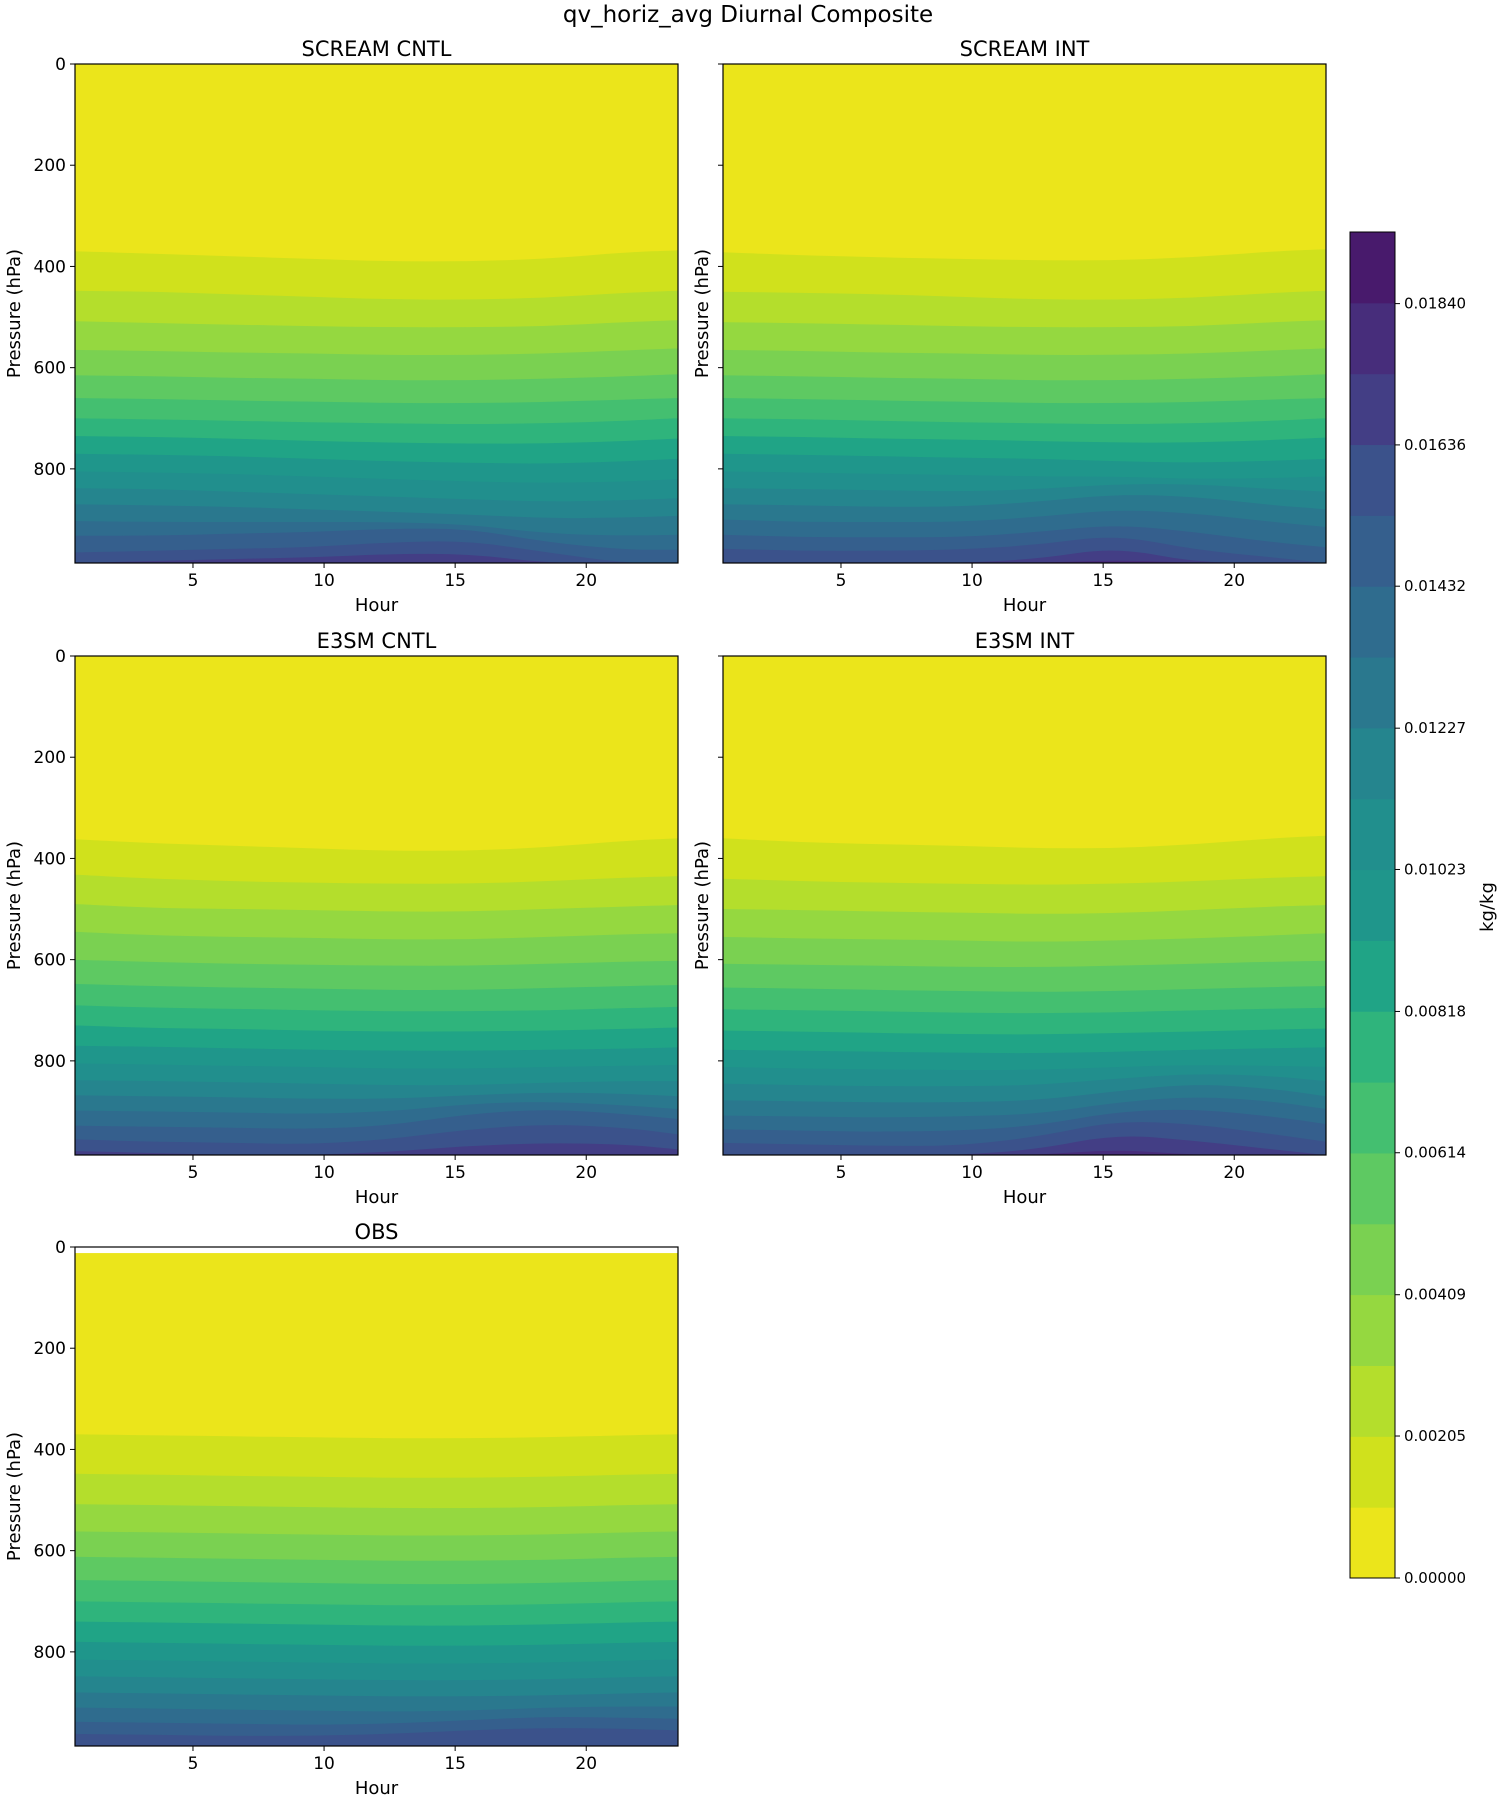 This screenshot has width=1500, height=1800. What do you see at coordinates (748, 15) in the screenshot?
I see `figure-title: qv_horiz_avg Diurnal Composite` at bounding box center [748, 15].